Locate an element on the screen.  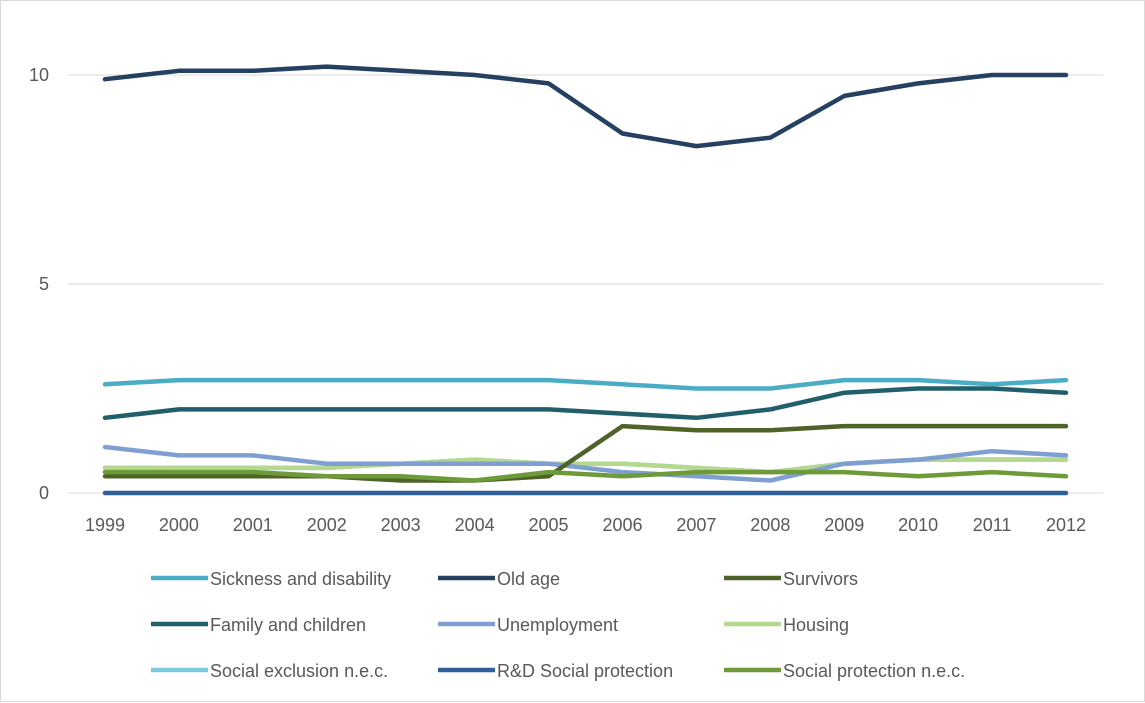
legend-label: Unemployment is located at coordinates (557, 625).